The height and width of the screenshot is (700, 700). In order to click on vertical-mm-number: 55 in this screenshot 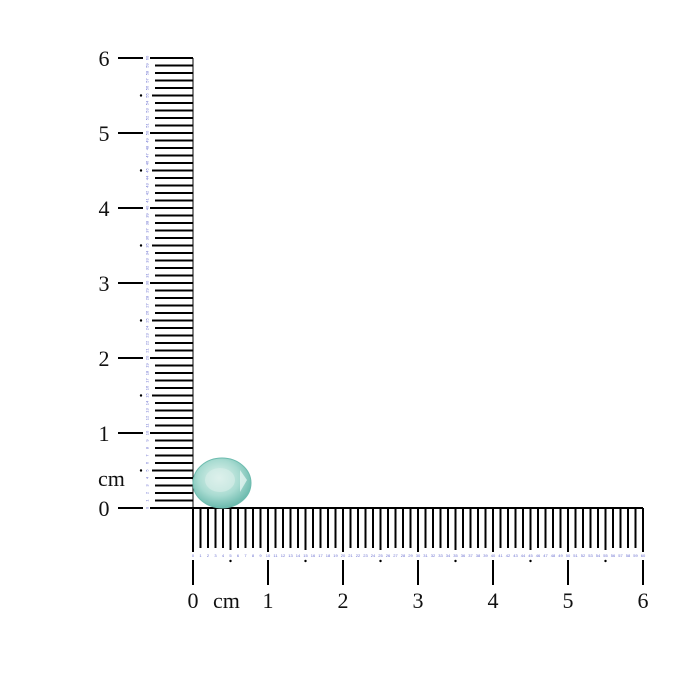, I will do `click(147, 95)`.